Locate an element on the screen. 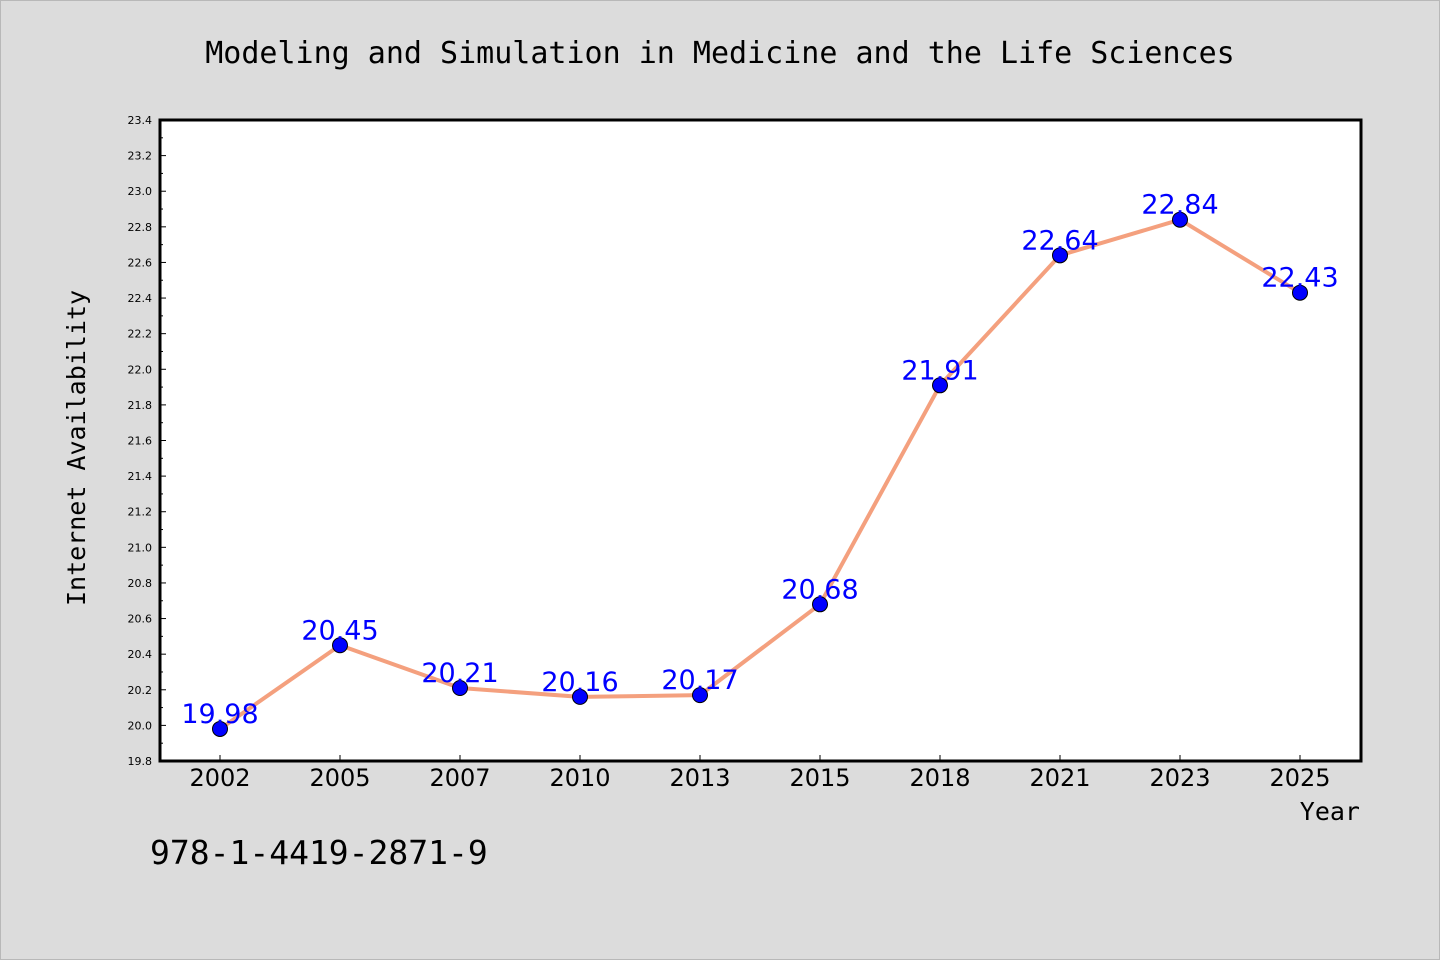 The height and width of the screenshot is (960, 1440). data-label: 19.98 is located at coordinates (219, 714).